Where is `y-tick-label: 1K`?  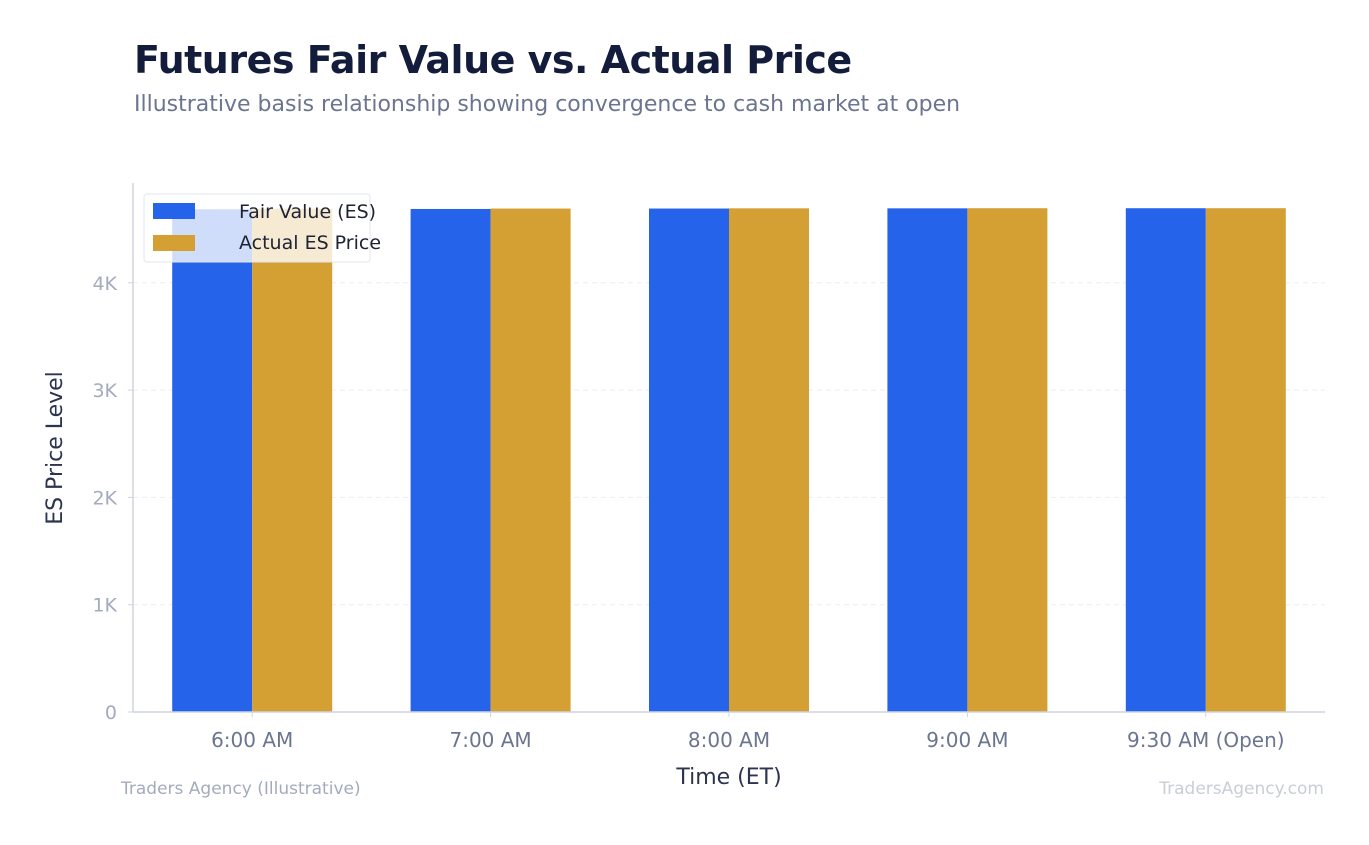 y-tick-label: 1K is located at coordinates (104, 606).